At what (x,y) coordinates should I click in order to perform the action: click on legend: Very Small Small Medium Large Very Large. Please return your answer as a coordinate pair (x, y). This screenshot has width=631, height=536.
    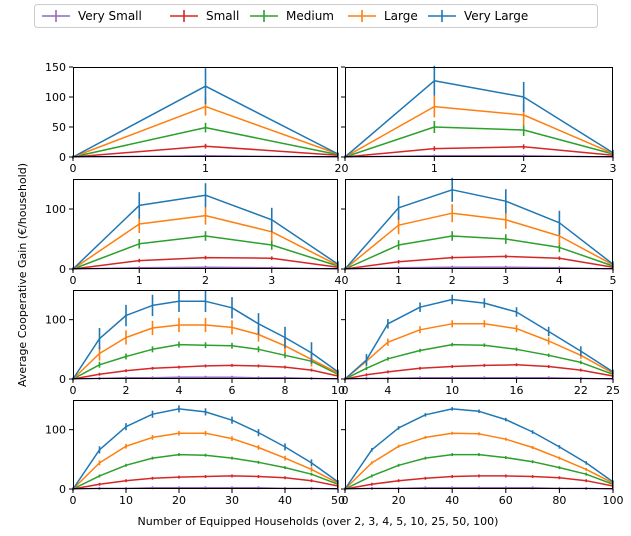
    Looking at the image, I should click on (316, 16).